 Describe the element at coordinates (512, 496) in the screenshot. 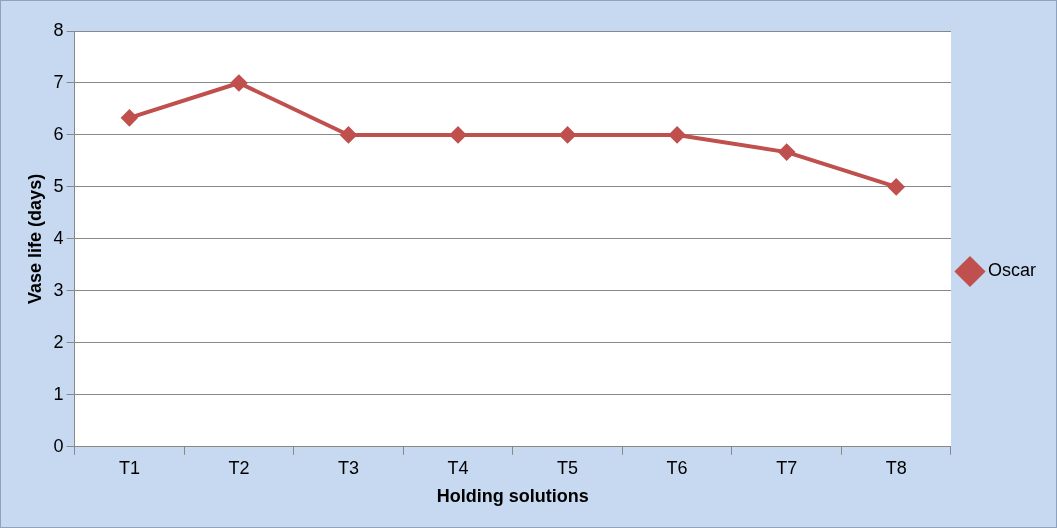

I see `x-axis-title: Holding solutions` at that location.